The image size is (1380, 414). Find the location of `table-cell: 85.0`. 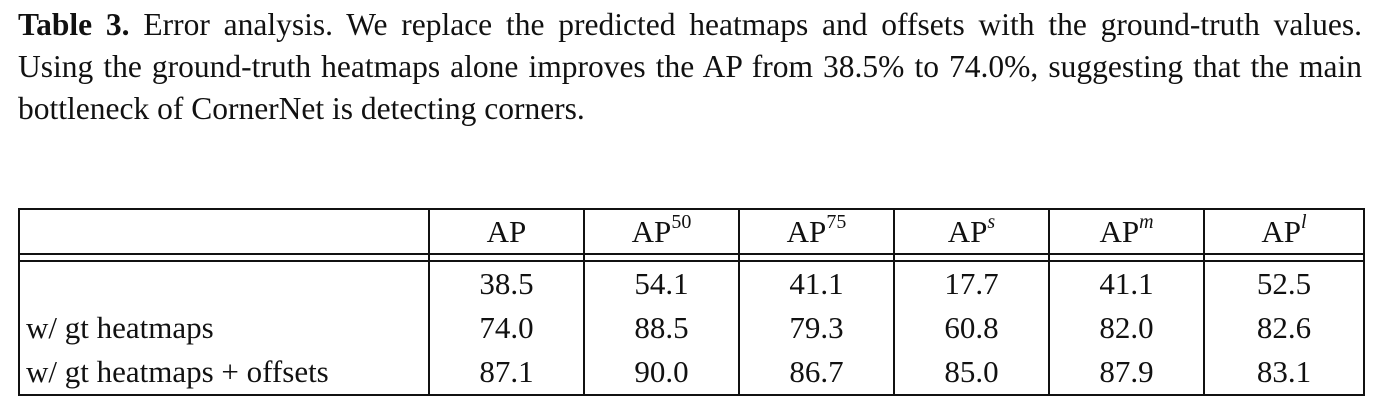

table-cell: 85.0 is located at coordinates (971, 373).